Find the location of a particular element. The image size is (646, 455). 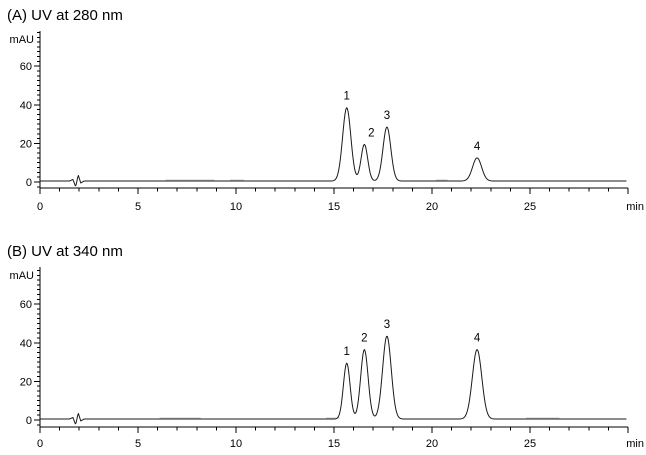

panel-a-y-axis-unit: mAU is located at coordinates (22, 40).